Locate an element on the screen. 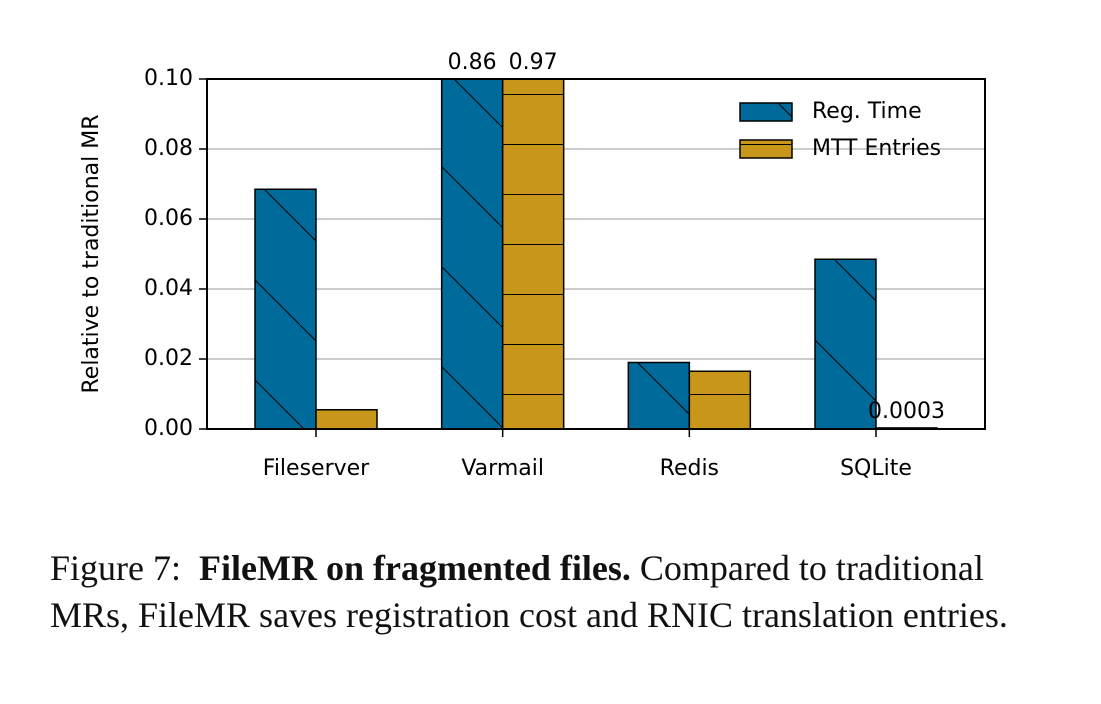 This screenshot has width=1101, height=704. x-tick-label: Fileserver is located at coordinates (316, 468).